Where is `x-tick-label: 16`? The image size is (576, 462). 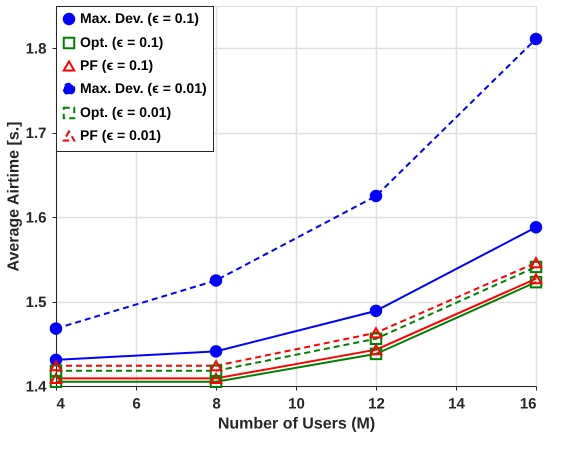
x-tick-label: 16 is located at coordinates (528, 404).